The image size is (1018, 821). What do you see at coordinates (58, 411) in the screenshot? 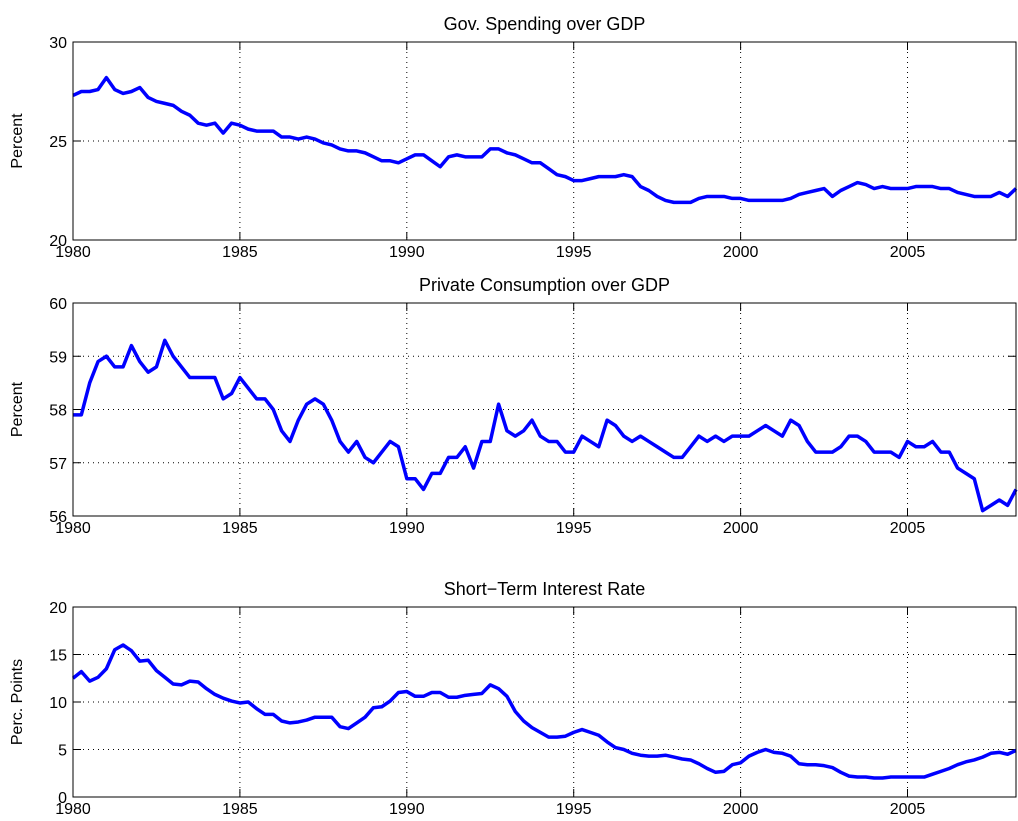
I see `y-tick-label: 58` at bounding box center [58, 411].